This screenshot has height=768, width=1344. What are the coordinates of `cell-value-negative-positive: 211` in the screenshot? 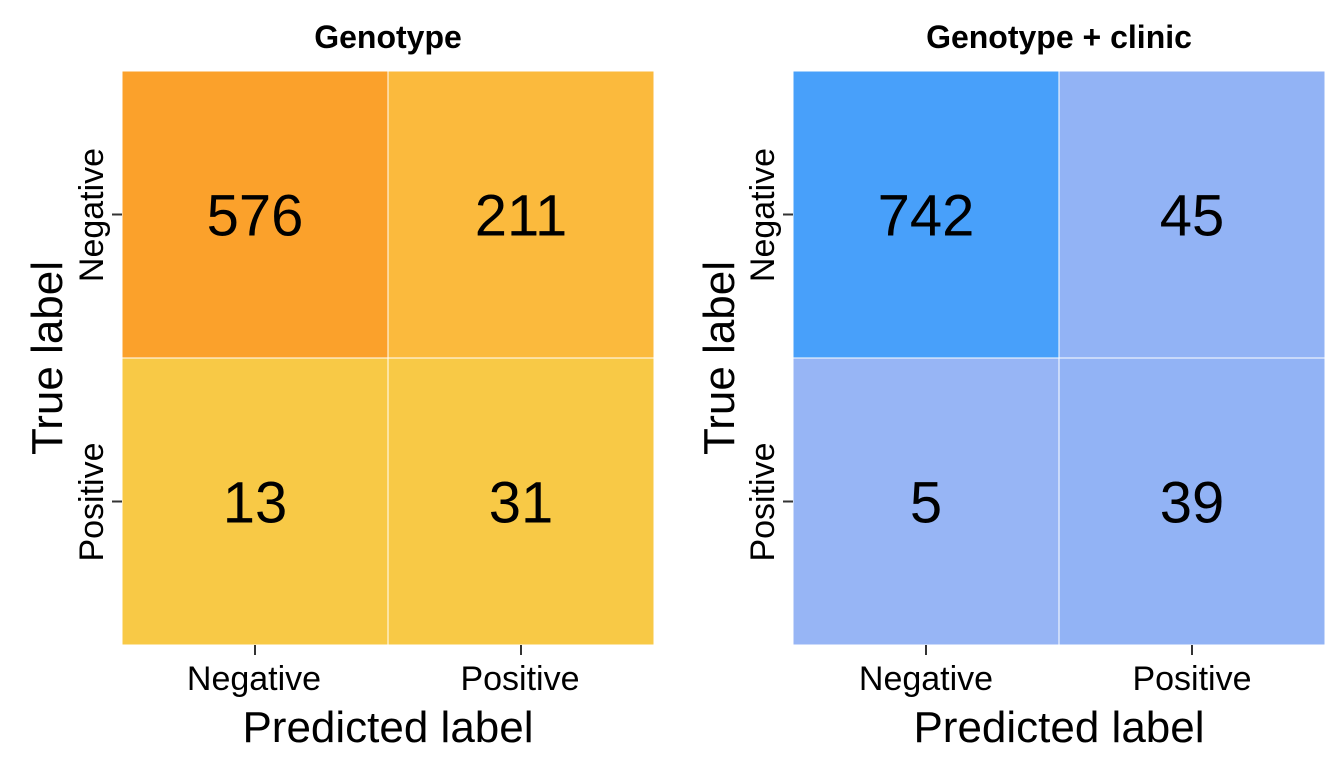 It's located at (521, 216).